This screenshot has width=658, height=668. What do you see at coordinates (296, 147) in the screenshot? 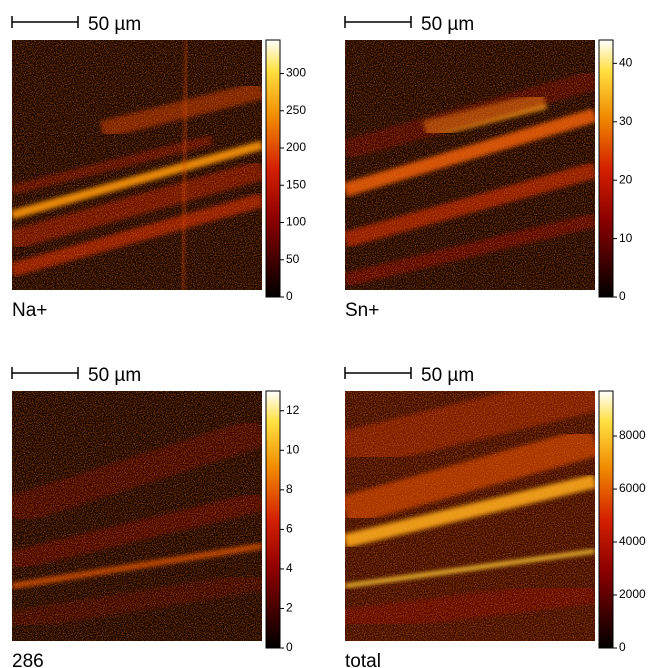
I see `colorbar-tick-label: 200` at bounding box center [296, 147].